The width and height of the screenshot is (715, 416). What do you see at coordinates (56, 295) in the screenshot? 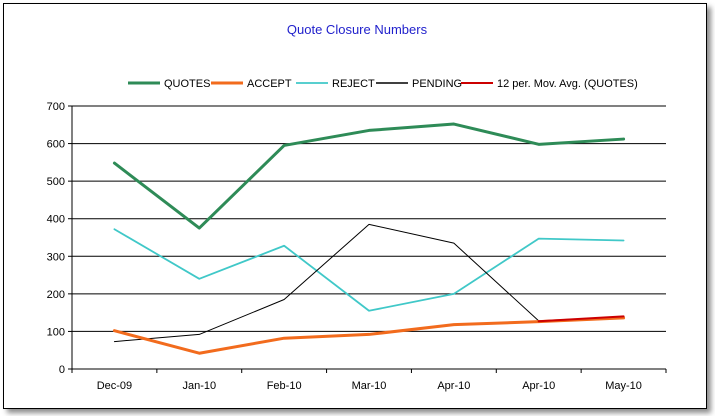
I see `y-tick-label: 200` at bounding box center [56, 295].